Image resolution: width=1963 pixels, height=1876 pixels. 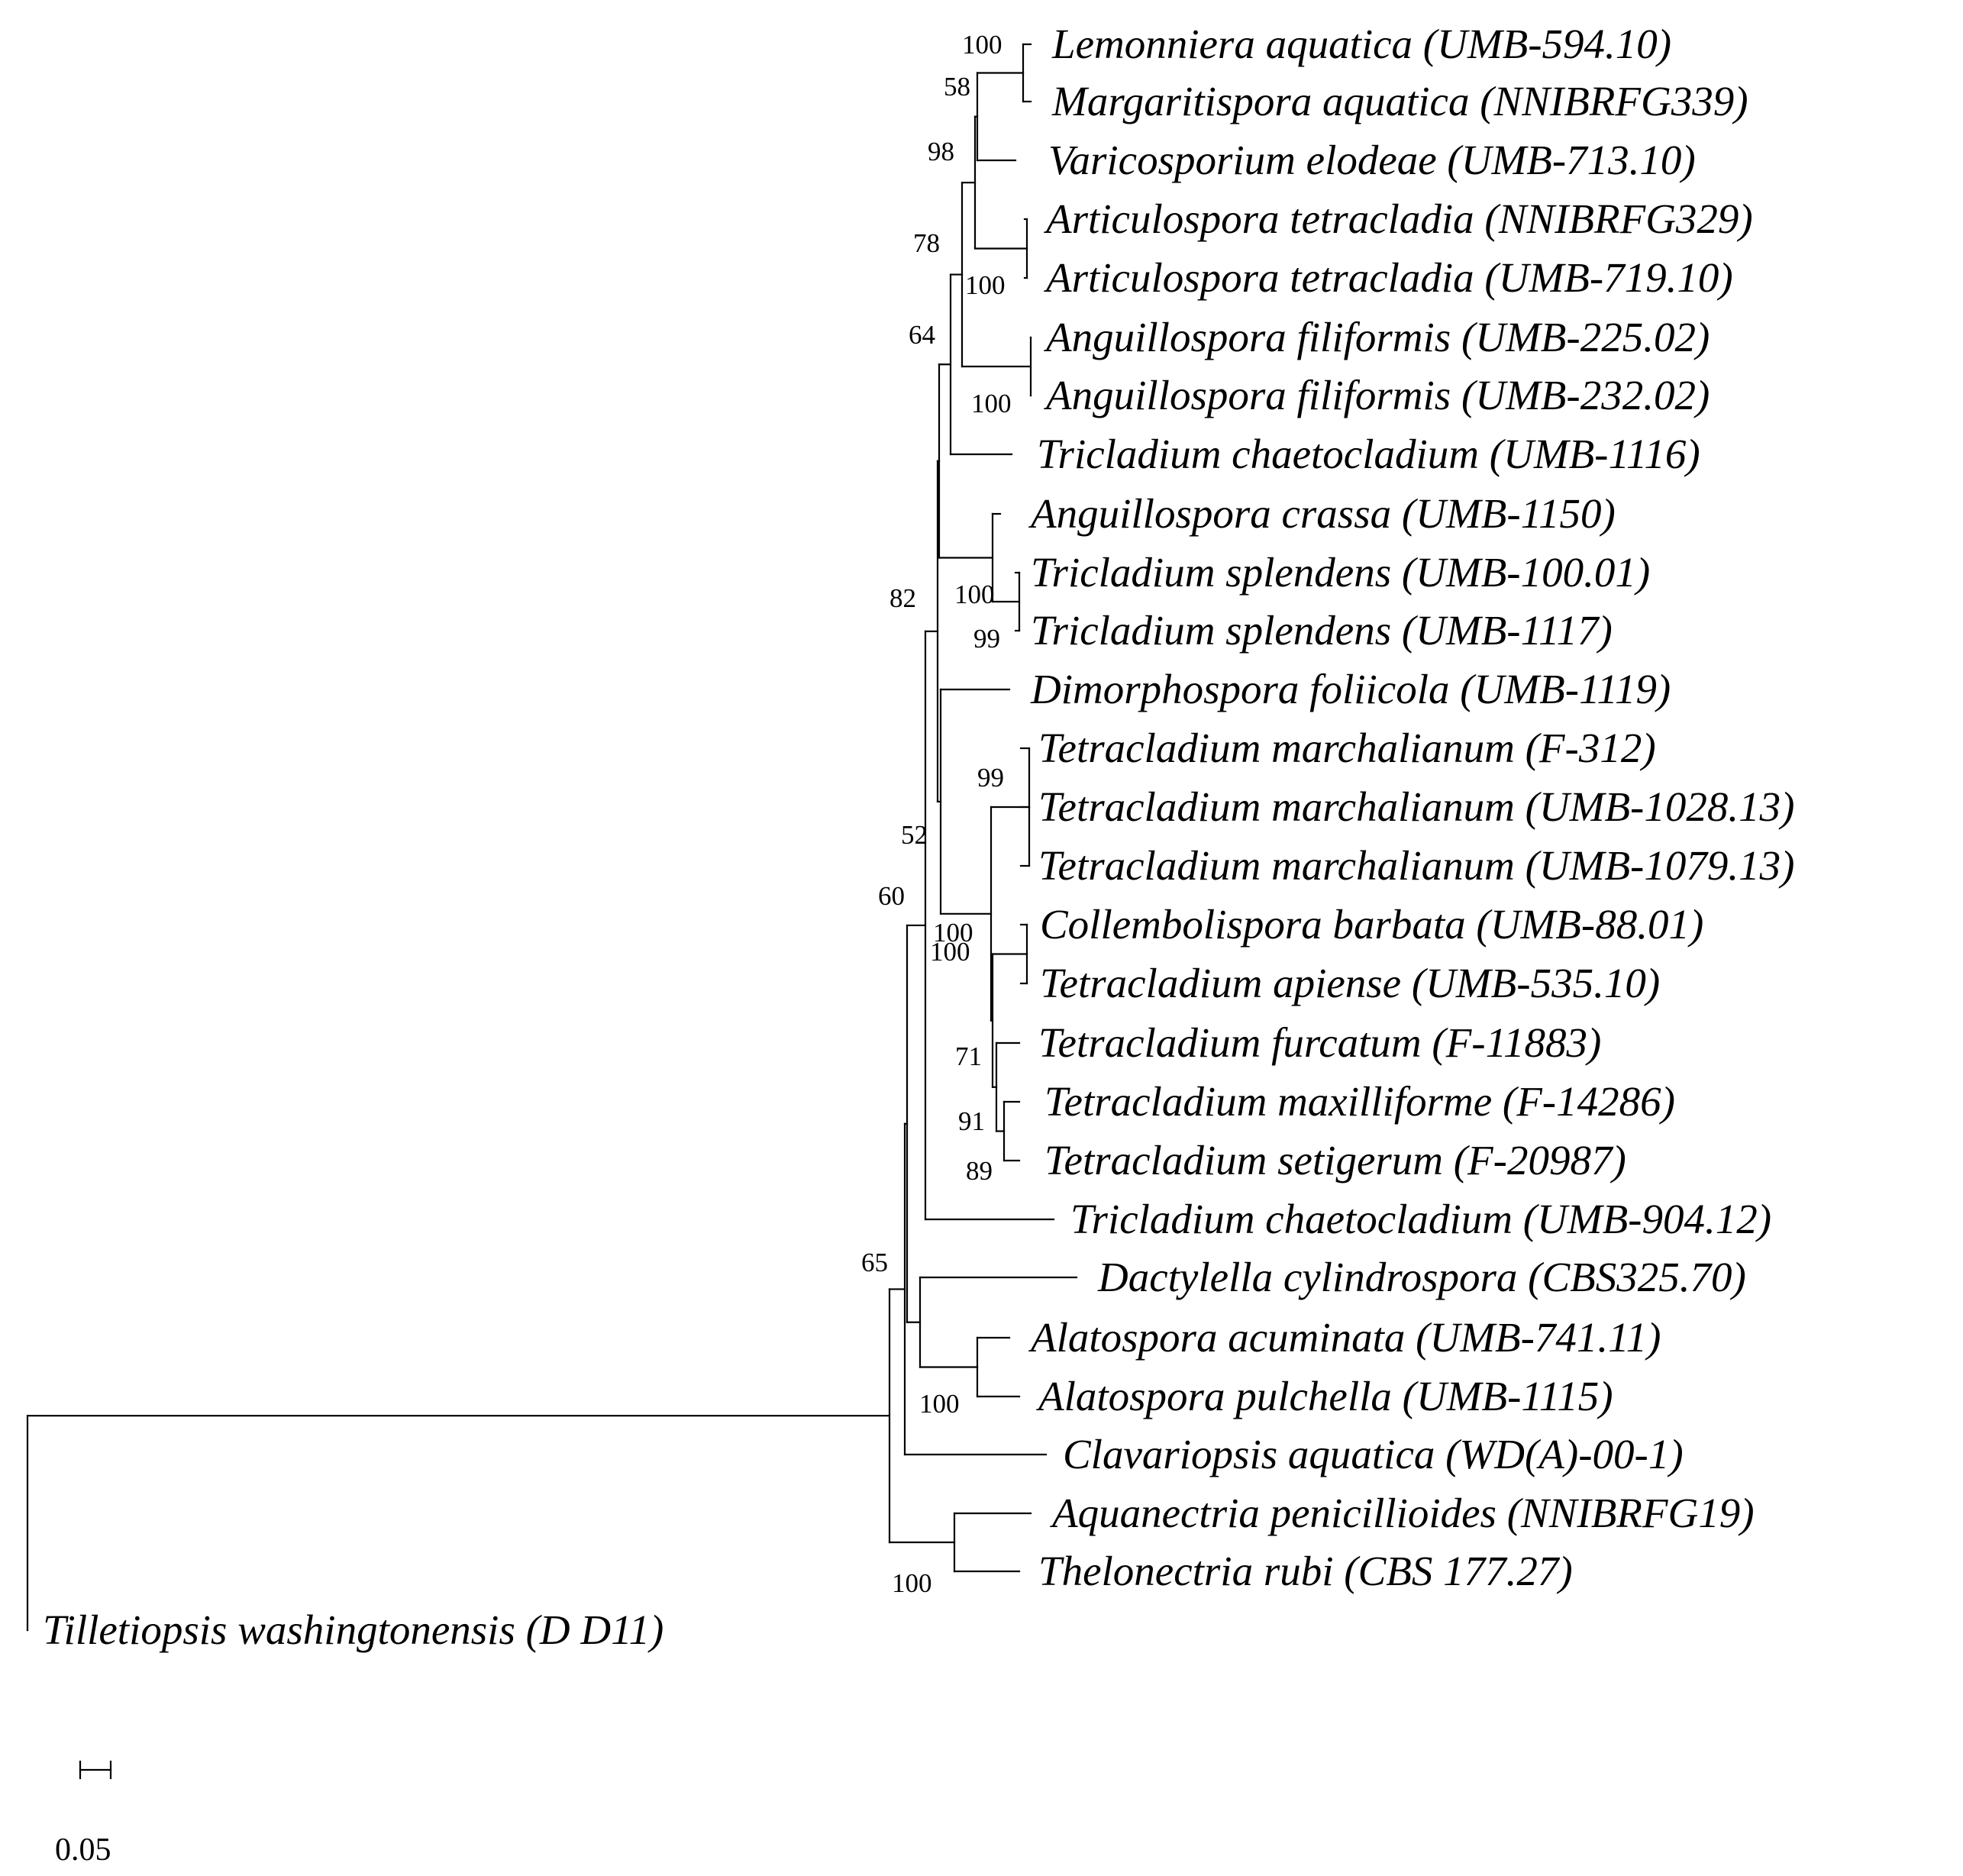 What do you see at coordinates (1350, 983) in the screenshot?
I see `taxon-label: Tetracladium apiense (UMB-535.10)` at bounding box center [1350, 983].